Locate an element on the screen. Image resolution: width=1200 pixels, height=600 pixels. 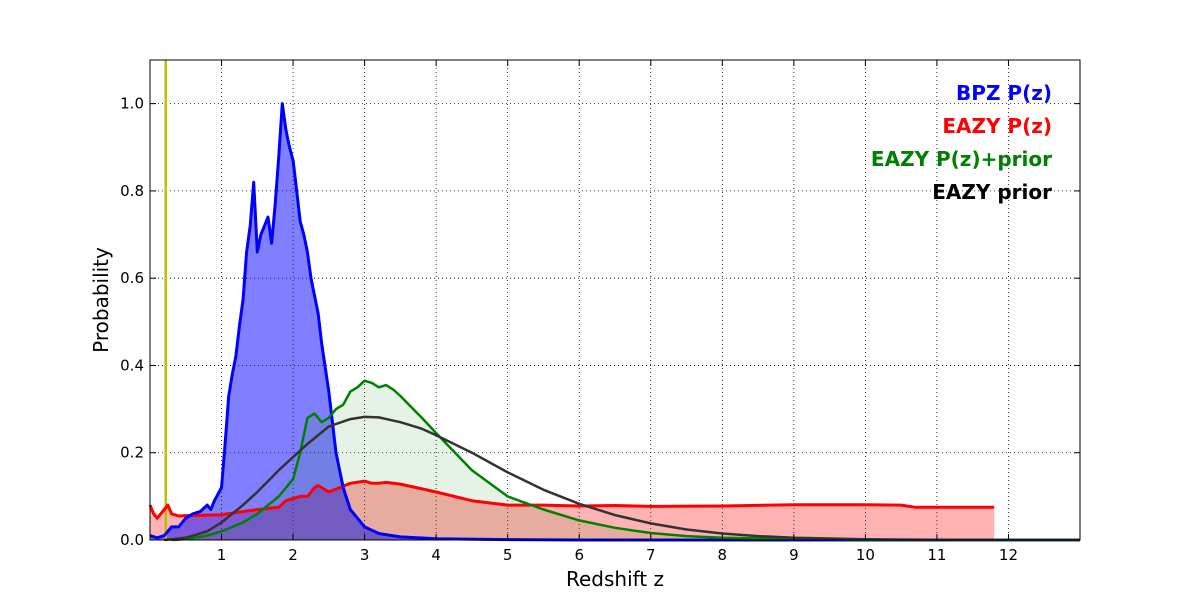
x-tick-label: 2 is located at coordinates (293, 555).